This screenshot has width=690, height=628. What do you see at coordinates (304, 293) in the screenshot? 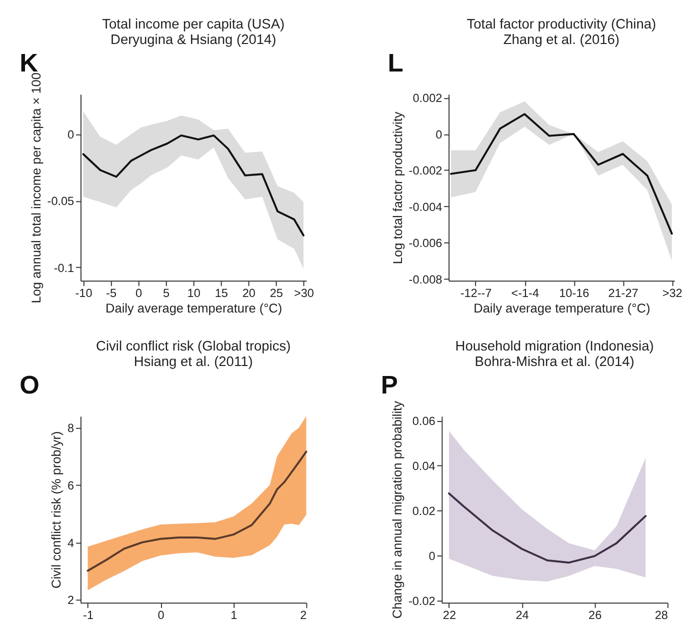
I see `x-tick-label: >30` at bounding box center [304, 293].